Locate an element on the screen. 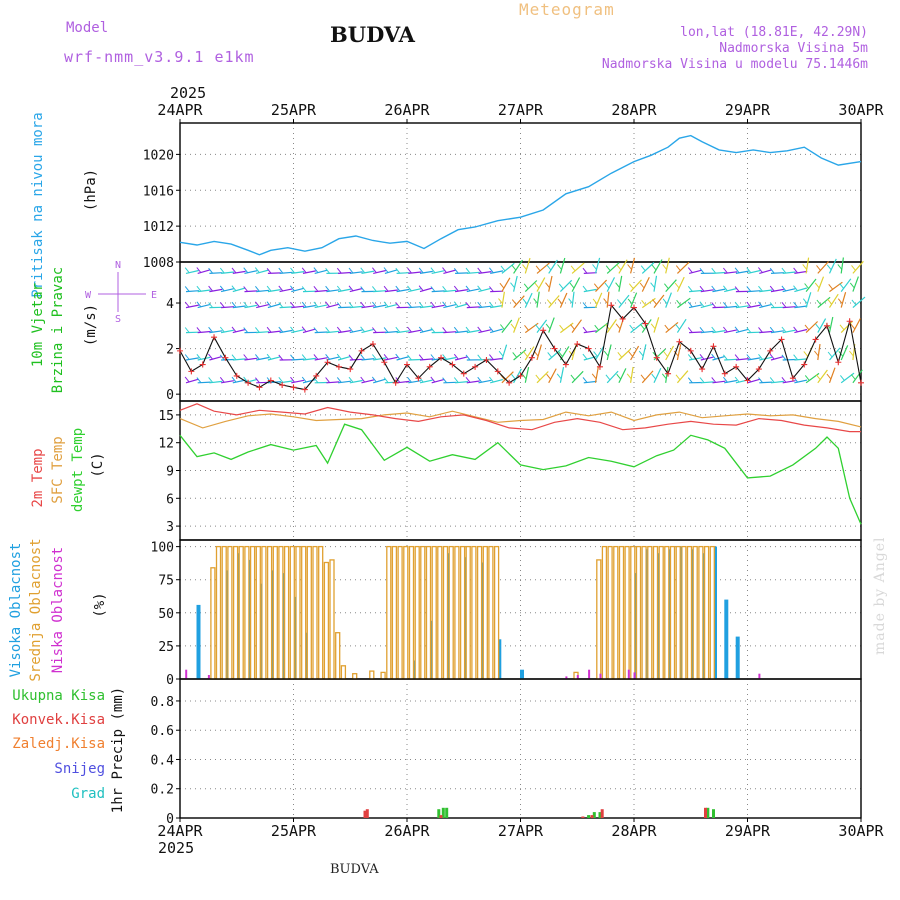 The image size is (900, 900). y-tick-label: 4 is located at coordinates (170, 304).